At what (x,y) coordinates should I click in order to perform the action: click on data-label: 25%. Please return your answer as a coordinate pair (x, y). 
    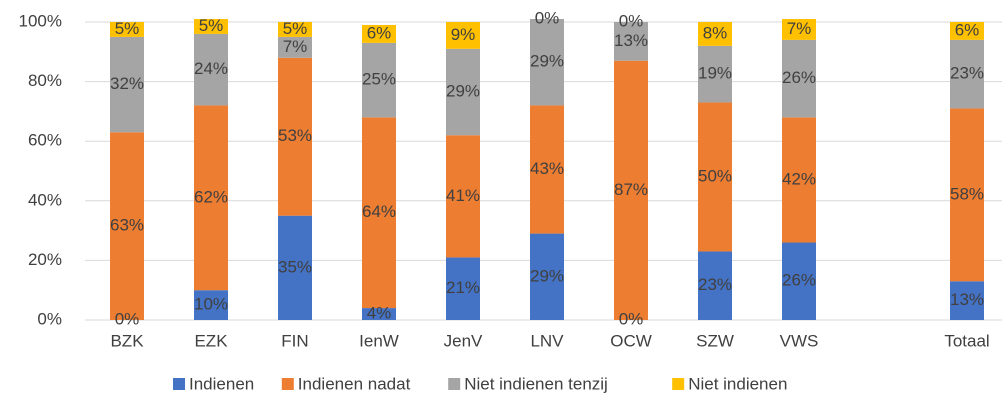
    Looking at the image, I should click on (379, 79).